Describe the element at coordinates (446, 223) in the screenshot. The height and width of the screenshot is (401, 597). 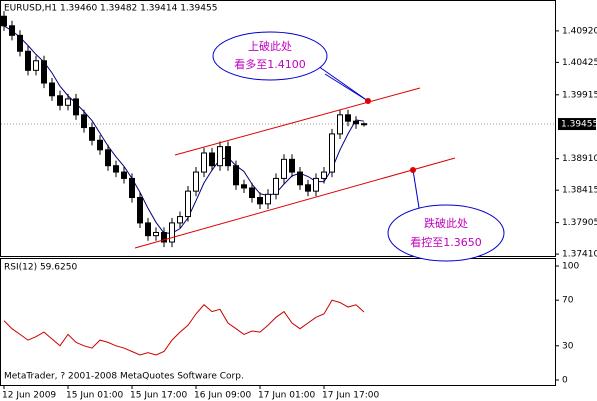
I see `annotation: 跌破此处` at that location.